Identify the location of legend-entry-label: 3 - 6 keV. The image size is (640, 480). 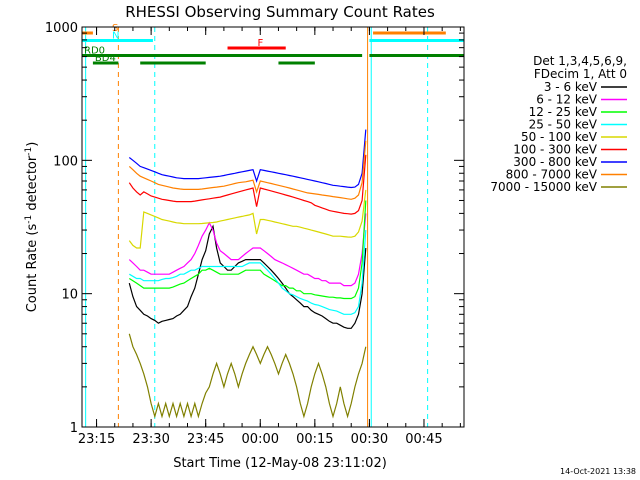
(571, 87).